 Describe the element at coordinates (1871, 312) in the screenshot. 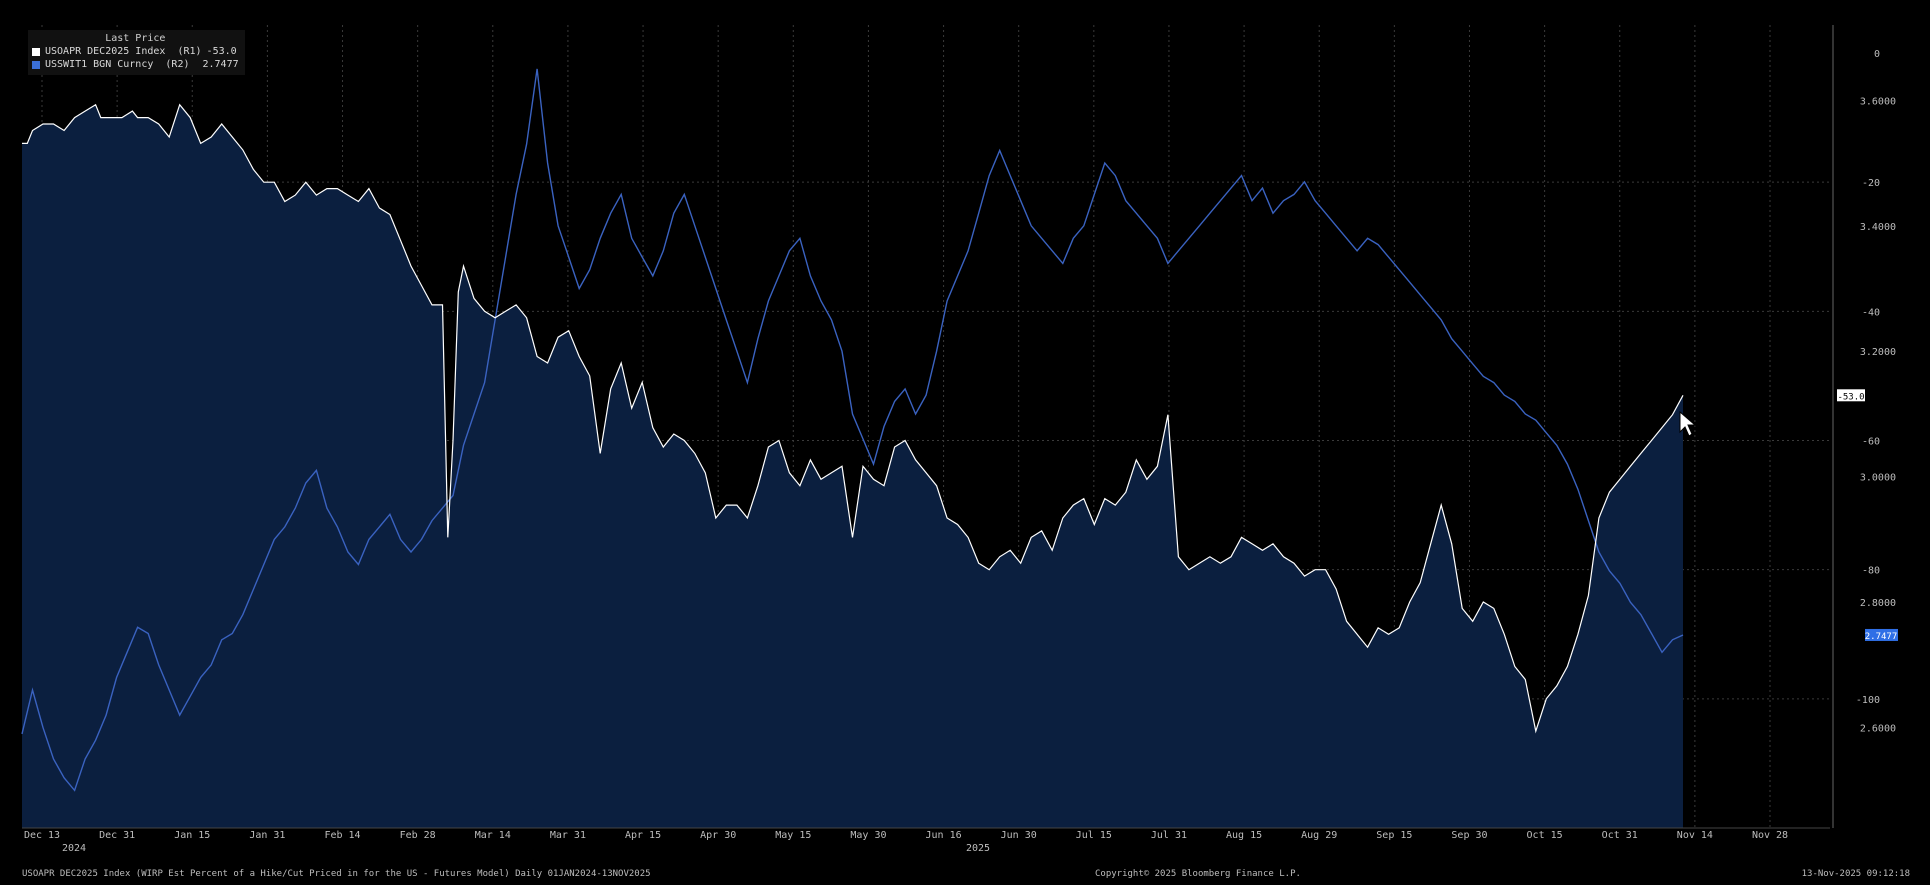

I see `y1-tick-label: -40` at that location.